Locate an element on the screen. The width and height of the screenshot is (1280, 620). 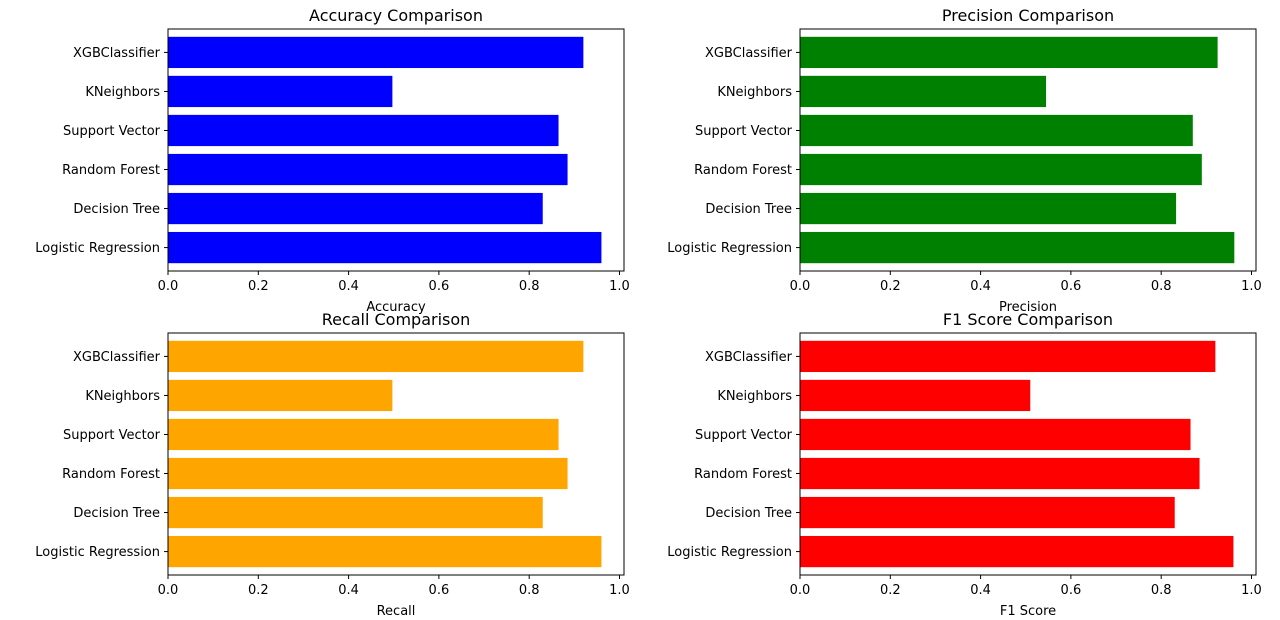
recall-ytick-label: Decision Tree is located at coordinates (116, 513).